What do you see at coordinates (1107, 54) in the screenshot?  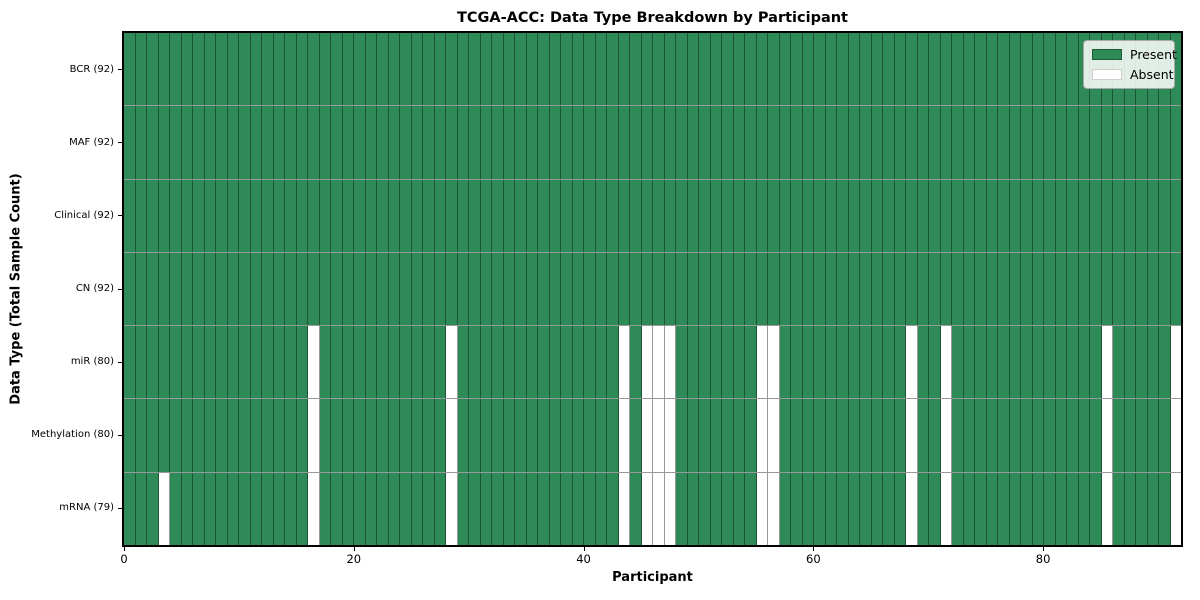 I see `legend-present-swatch` at bounding box center [1107, 54].